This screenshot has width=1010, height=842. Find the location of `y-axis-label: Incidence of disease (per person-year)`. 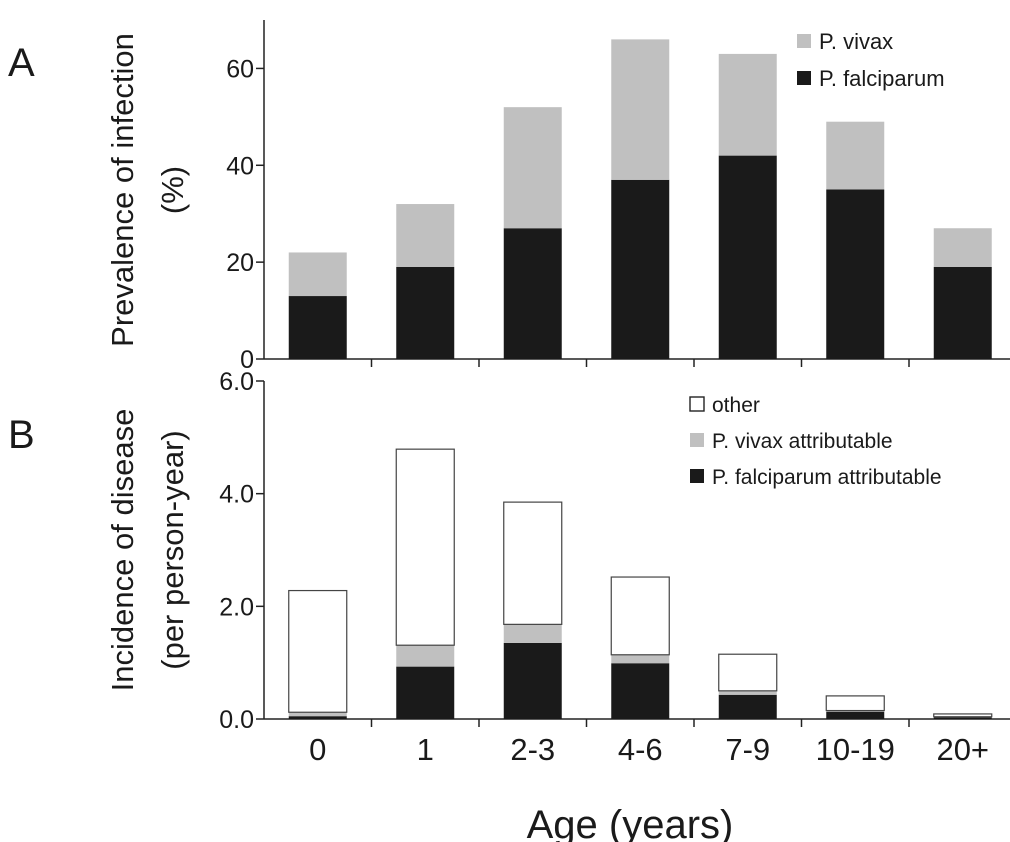

y-axis-label: Incidence of disease (per person-year) is located at coordinates (147, 550).